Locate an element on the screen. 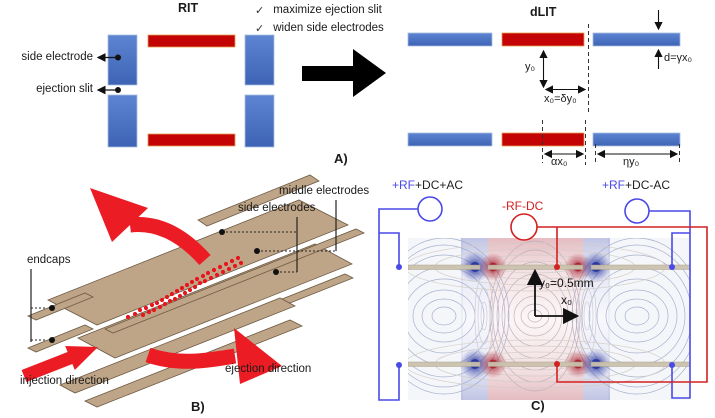  source-circle-middle is located at coordinates (524, 227).